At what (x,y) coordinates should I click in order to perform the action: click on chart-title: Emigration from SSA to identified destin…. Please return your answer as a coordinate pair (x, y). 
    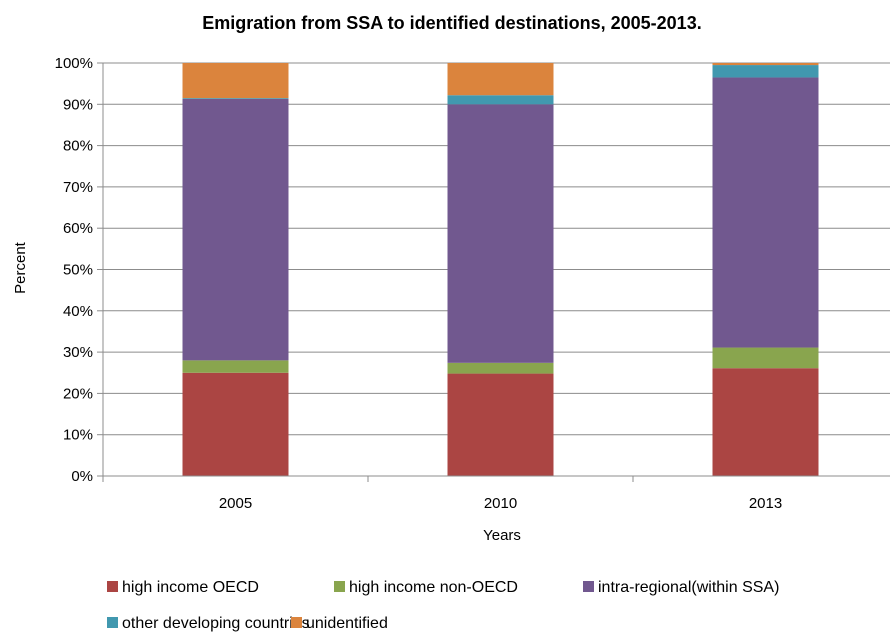
    Looking at the image, I should click on (451, 23).